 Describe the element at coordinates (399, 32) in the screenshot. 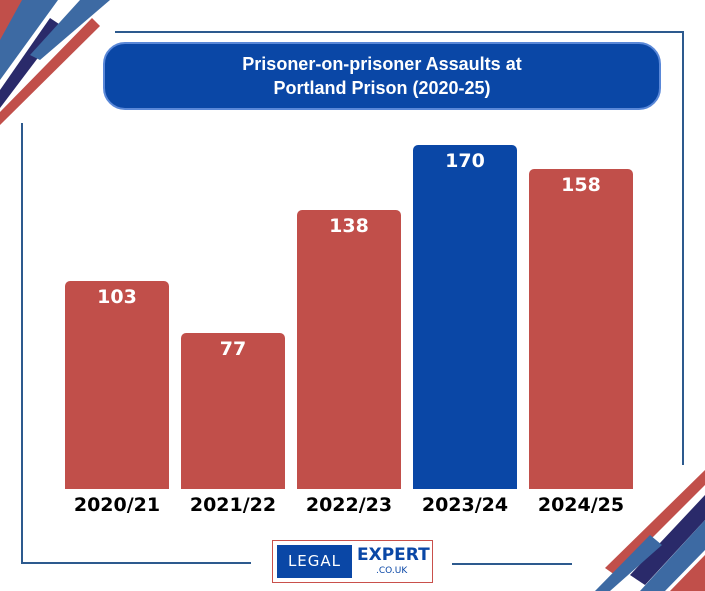

I see `frame-top` at that location.